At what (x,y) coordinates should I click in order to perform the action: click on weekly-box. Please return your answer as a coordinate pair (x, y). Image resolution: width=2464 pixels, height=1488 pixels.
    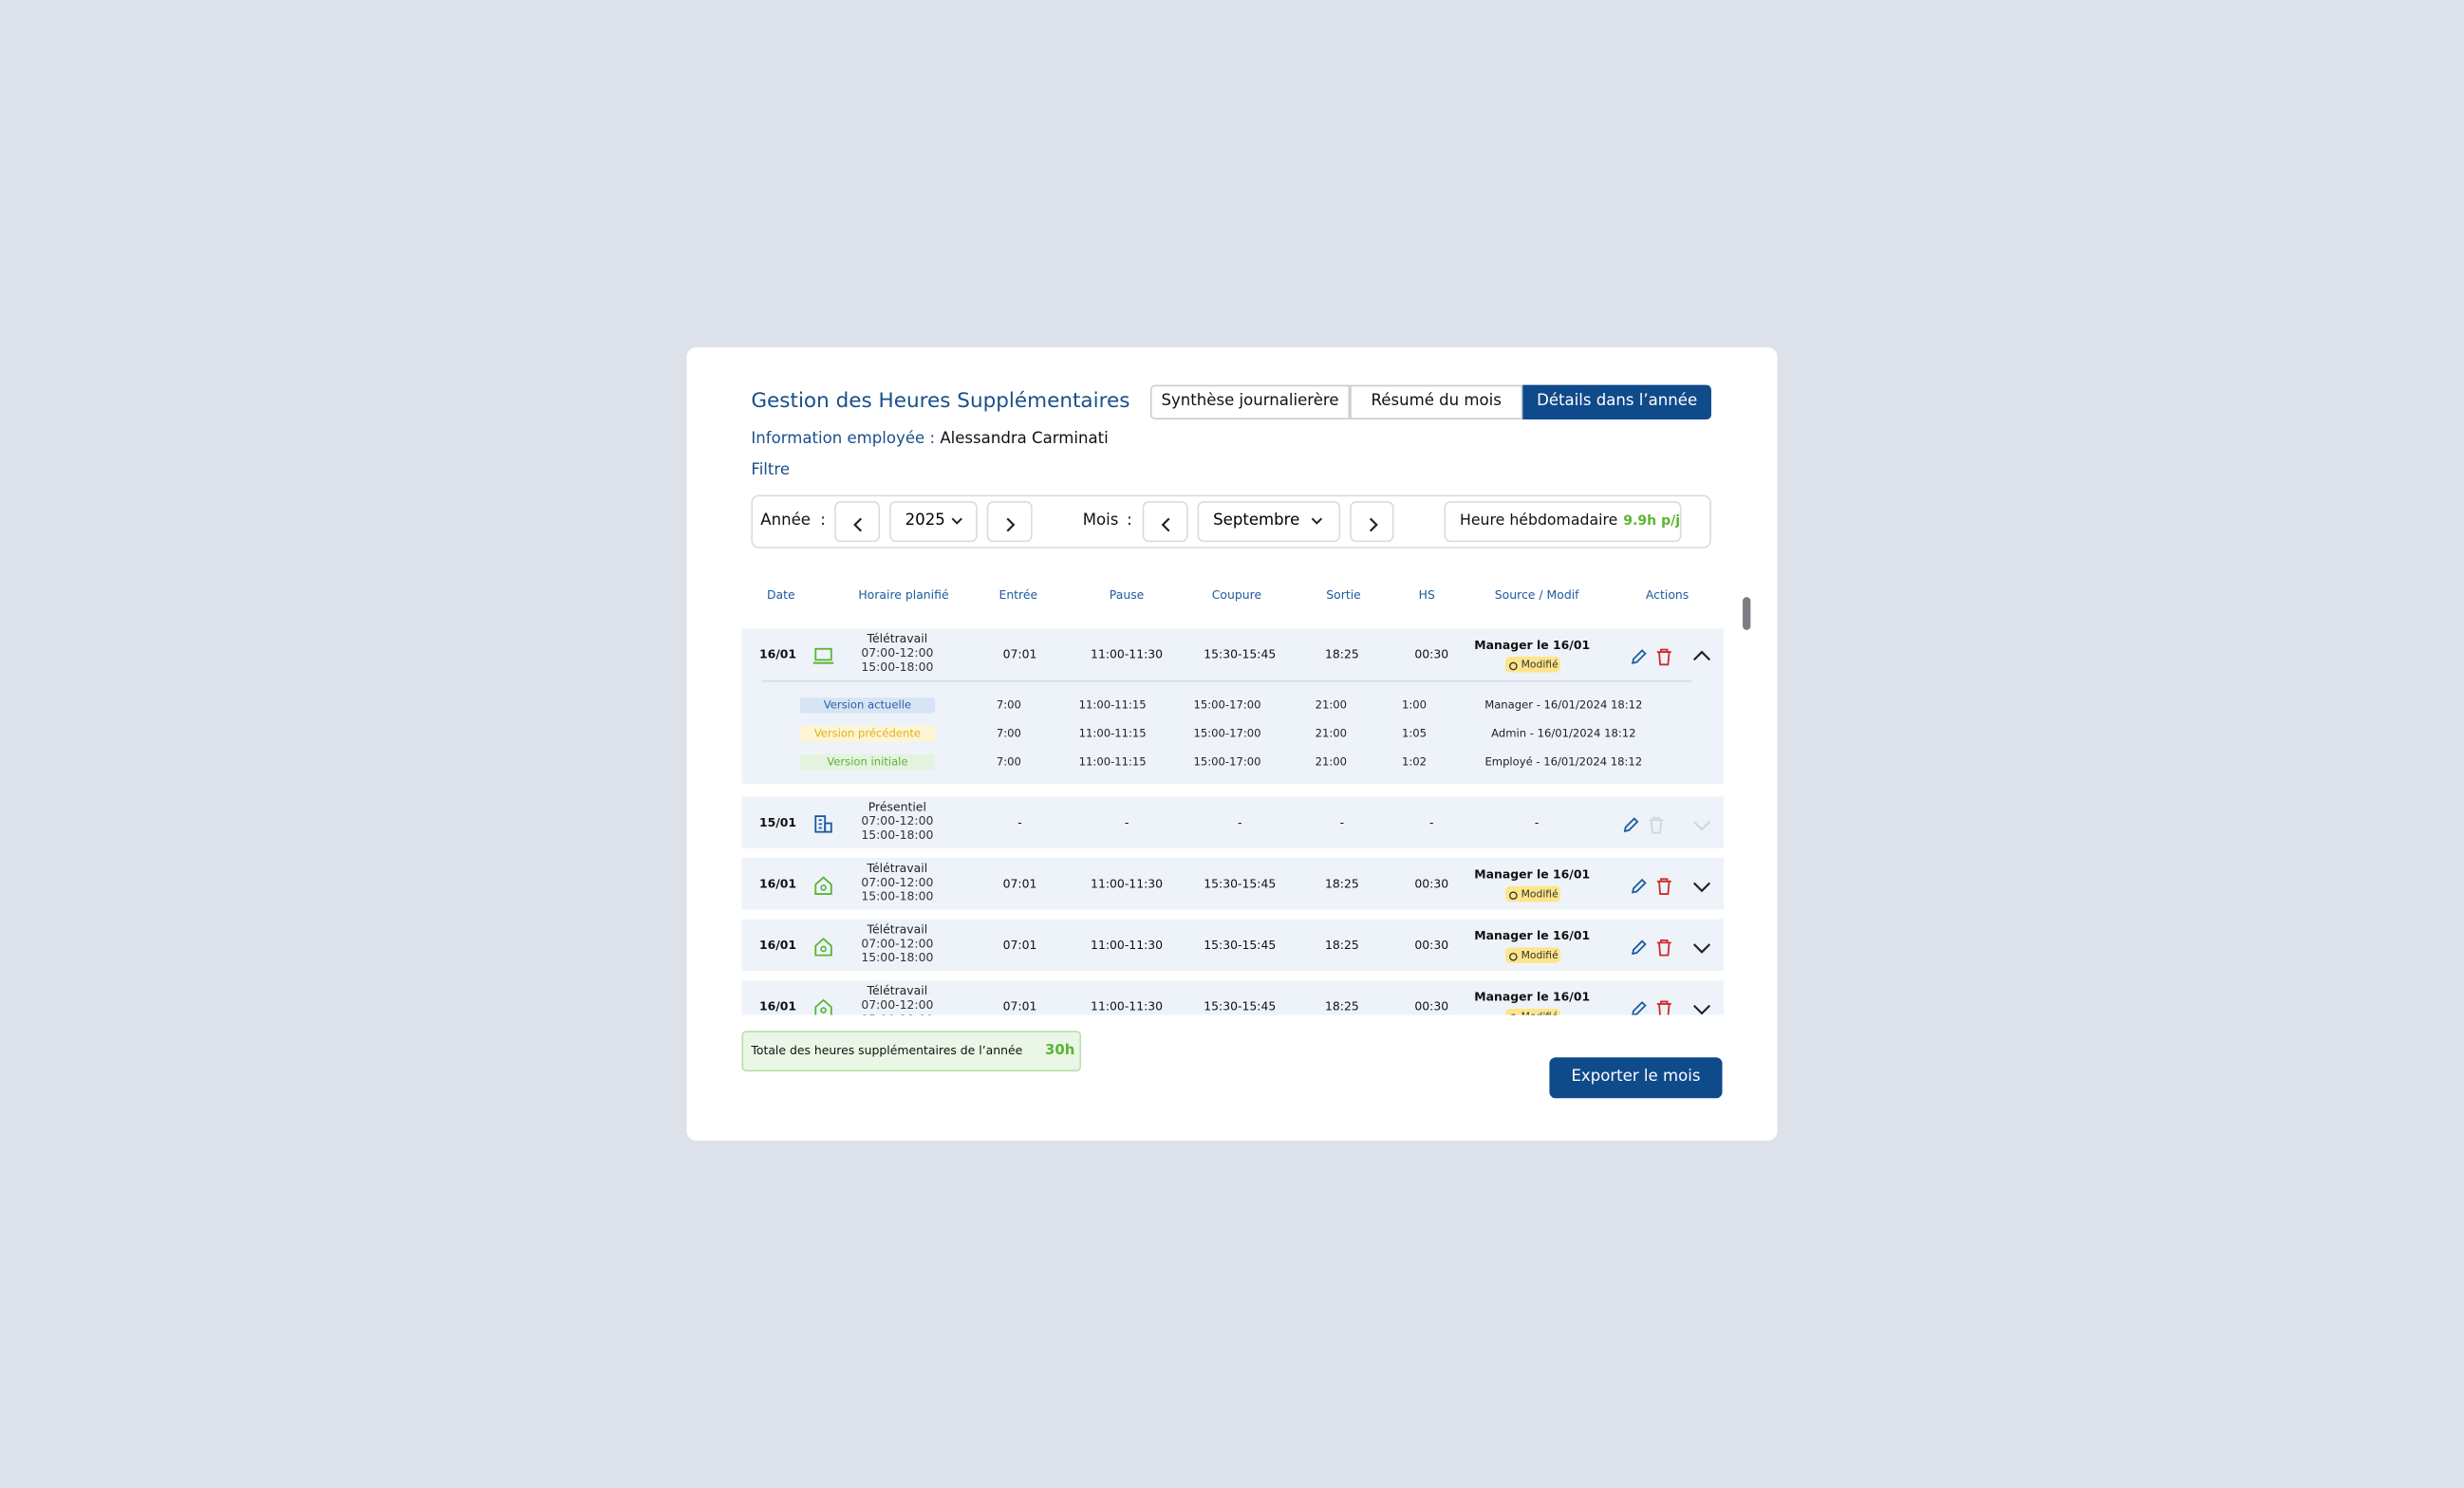
    Looking at the image, I should click on (1563, 522).